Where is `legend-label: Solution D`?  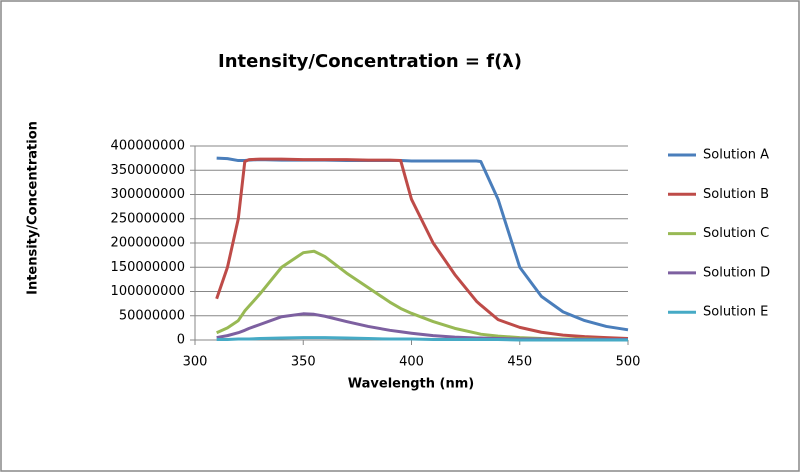
legend-label: Solution D is located at coordinates (736, 272).